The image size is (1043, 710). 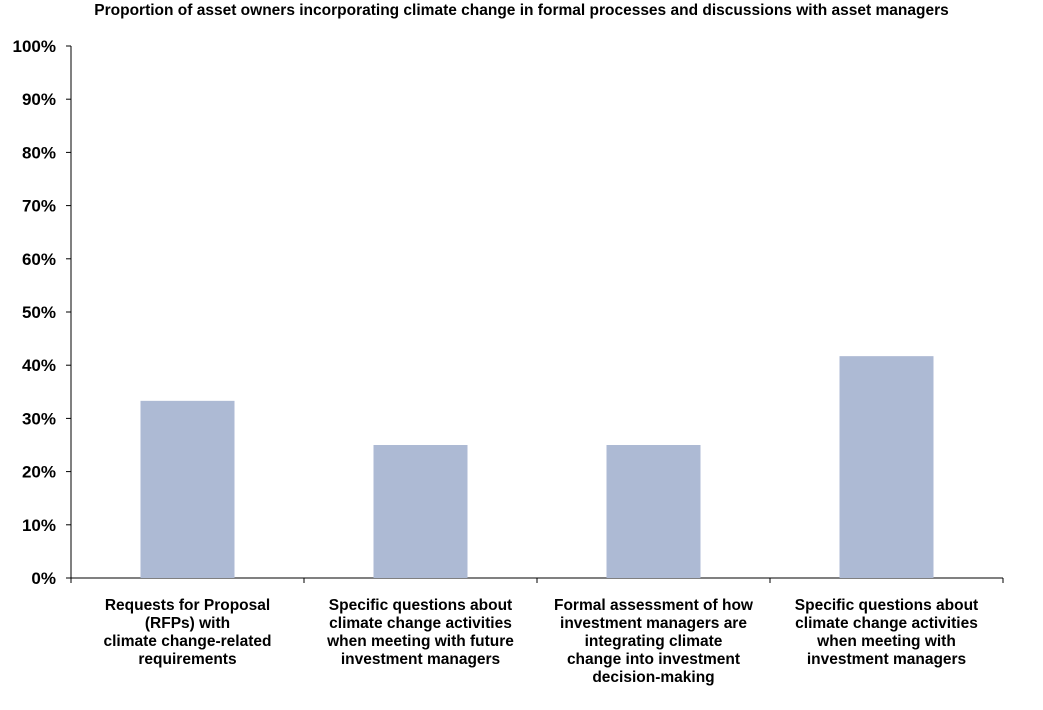 I want to click on y-tick-label: 80%, so click(x=39, y=152).